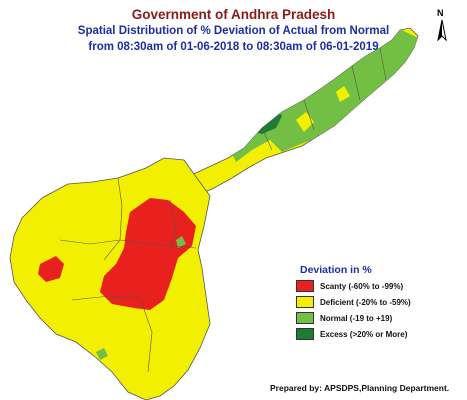 Image resolution: width=467 pixels, height=400 pixels. I want to click on map-title: Government of Andhra Pradesh, so click(233, 14).